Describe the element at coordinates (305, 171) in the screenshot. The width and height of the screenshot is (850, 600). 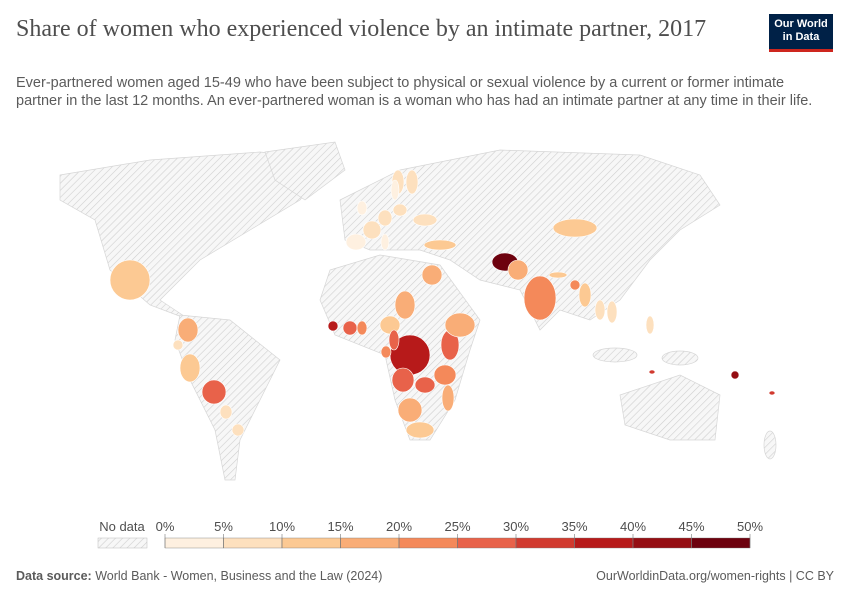
I see `greenland` at that location.